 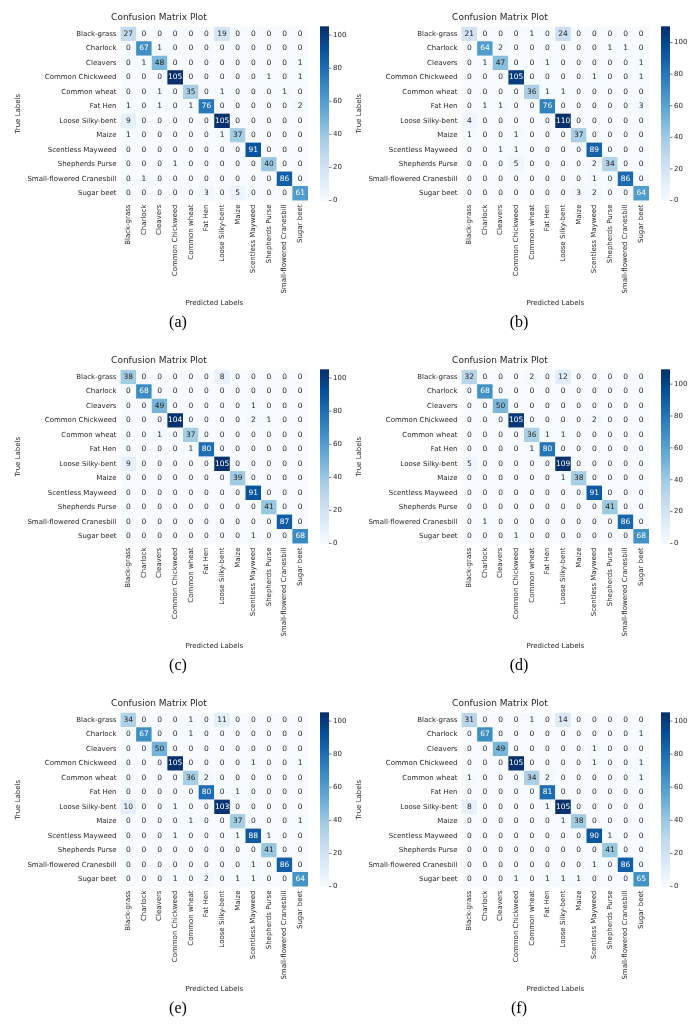 What do you see at coordinates (519, 1008) in the screenshot?
I see `text: (f)` at bounding box center [519, 1008].